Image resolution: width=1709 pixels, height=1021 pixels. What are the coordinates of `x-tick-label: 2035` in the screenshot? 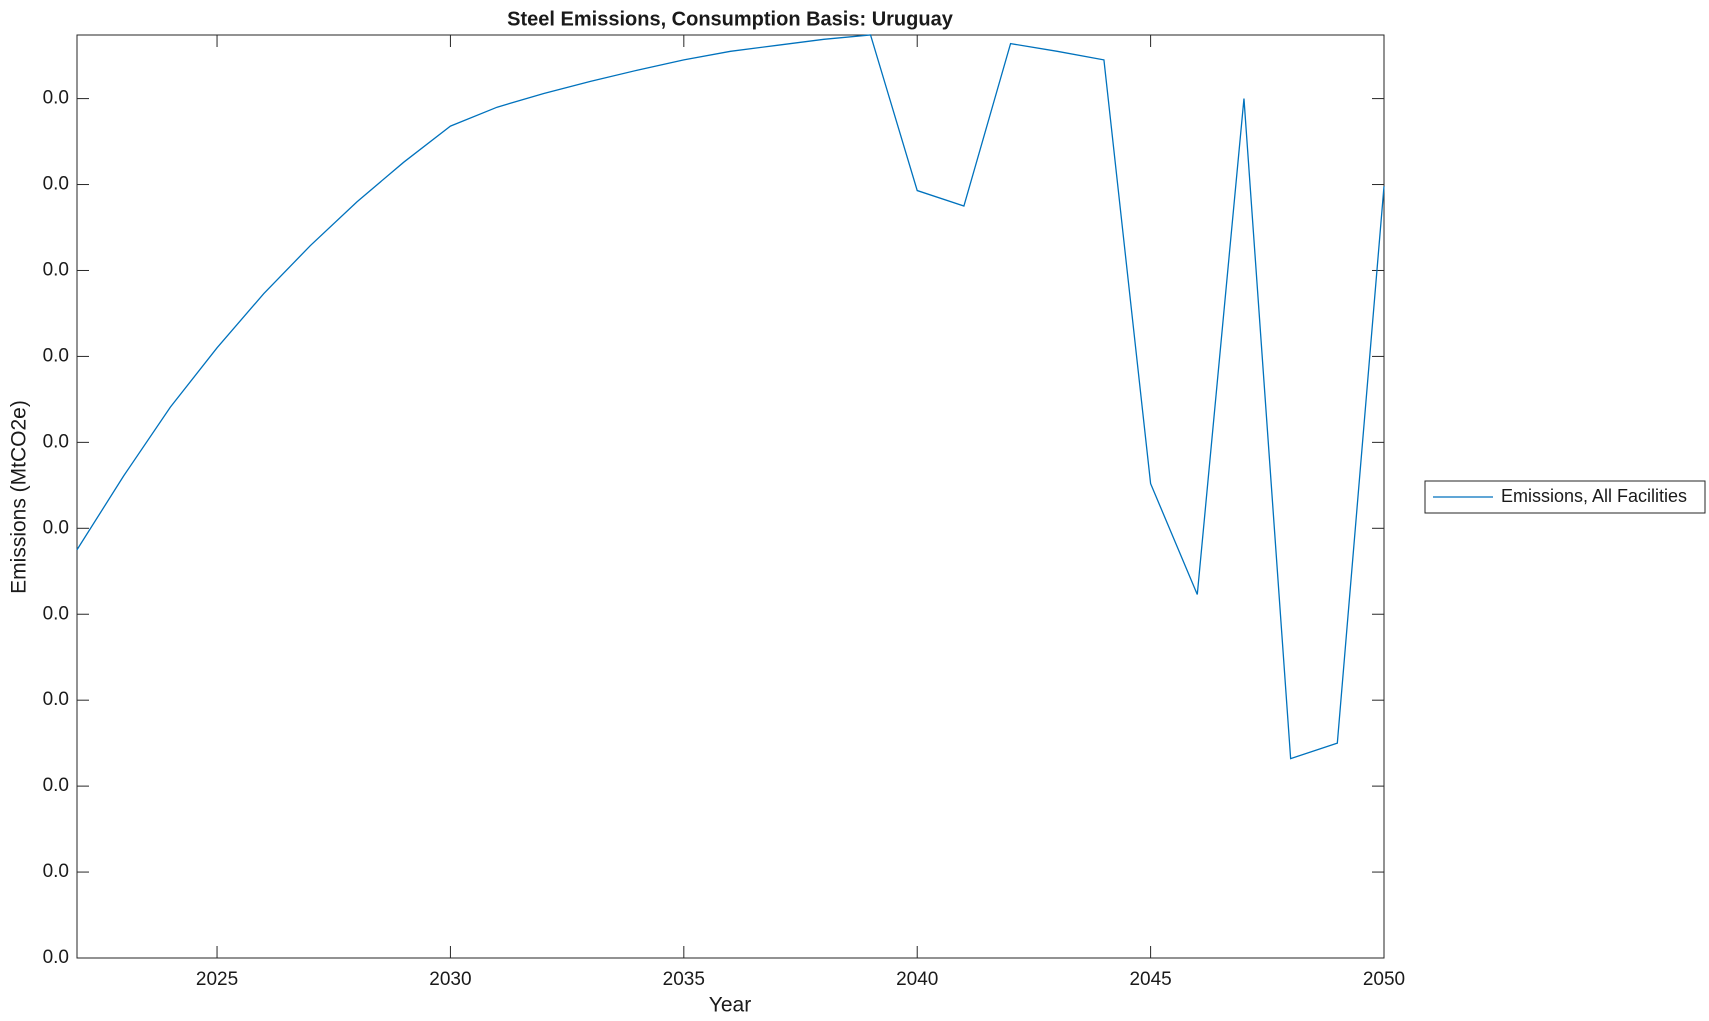 It's located at (684, 979).